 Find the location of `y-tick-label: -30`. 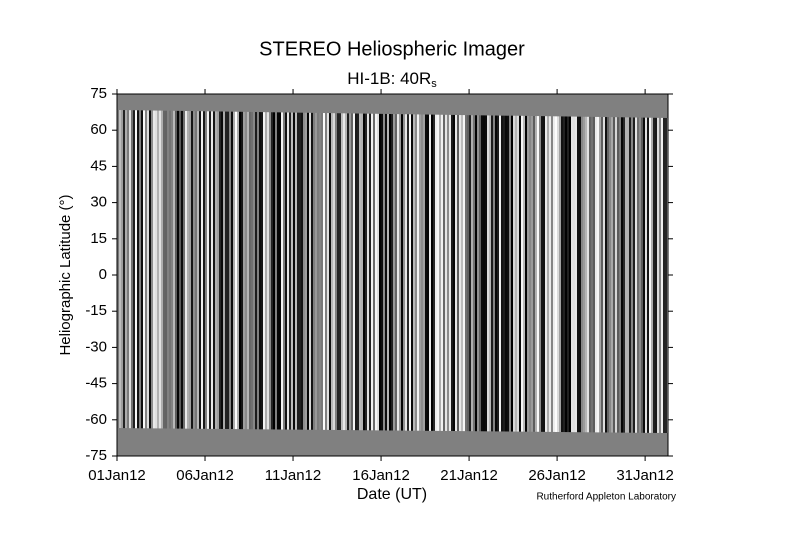

y-tick-label: -30 is located at coordinates (96, 346).